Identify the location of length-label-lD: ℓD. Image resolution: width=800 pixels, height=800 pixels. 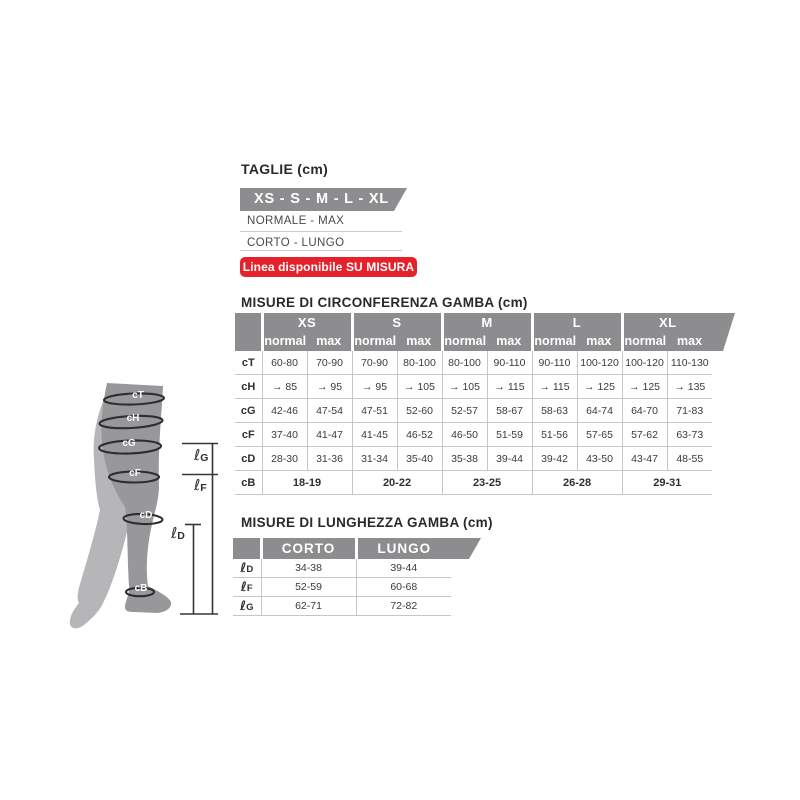
(177, 533).